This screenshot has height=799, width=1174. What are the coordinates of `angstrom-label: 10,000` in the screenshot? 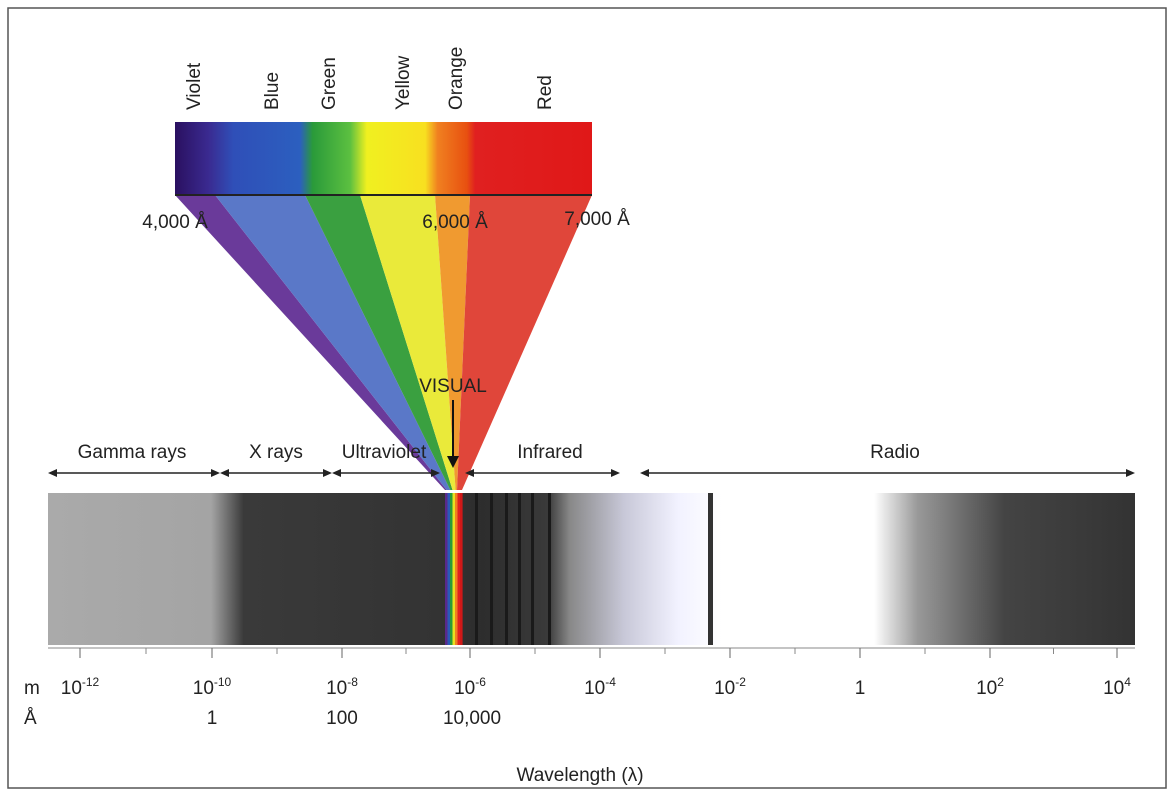 It's located at (472, 718).